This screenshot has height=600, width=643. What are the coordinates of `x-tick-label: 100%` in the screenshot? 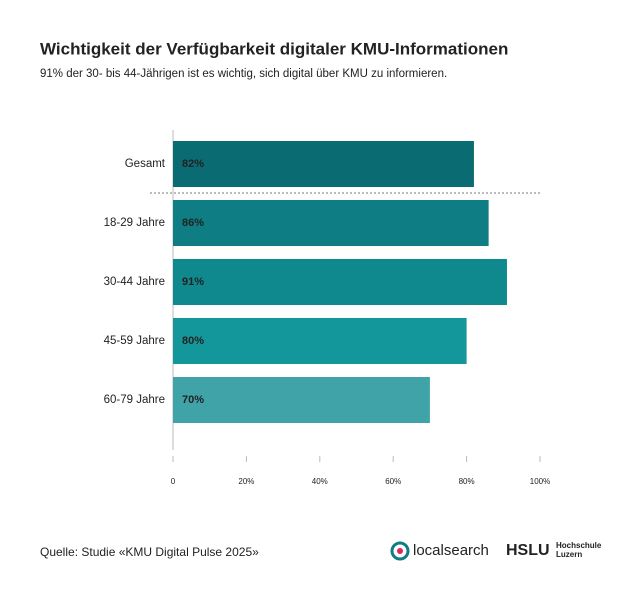 It's located at (540, 481).